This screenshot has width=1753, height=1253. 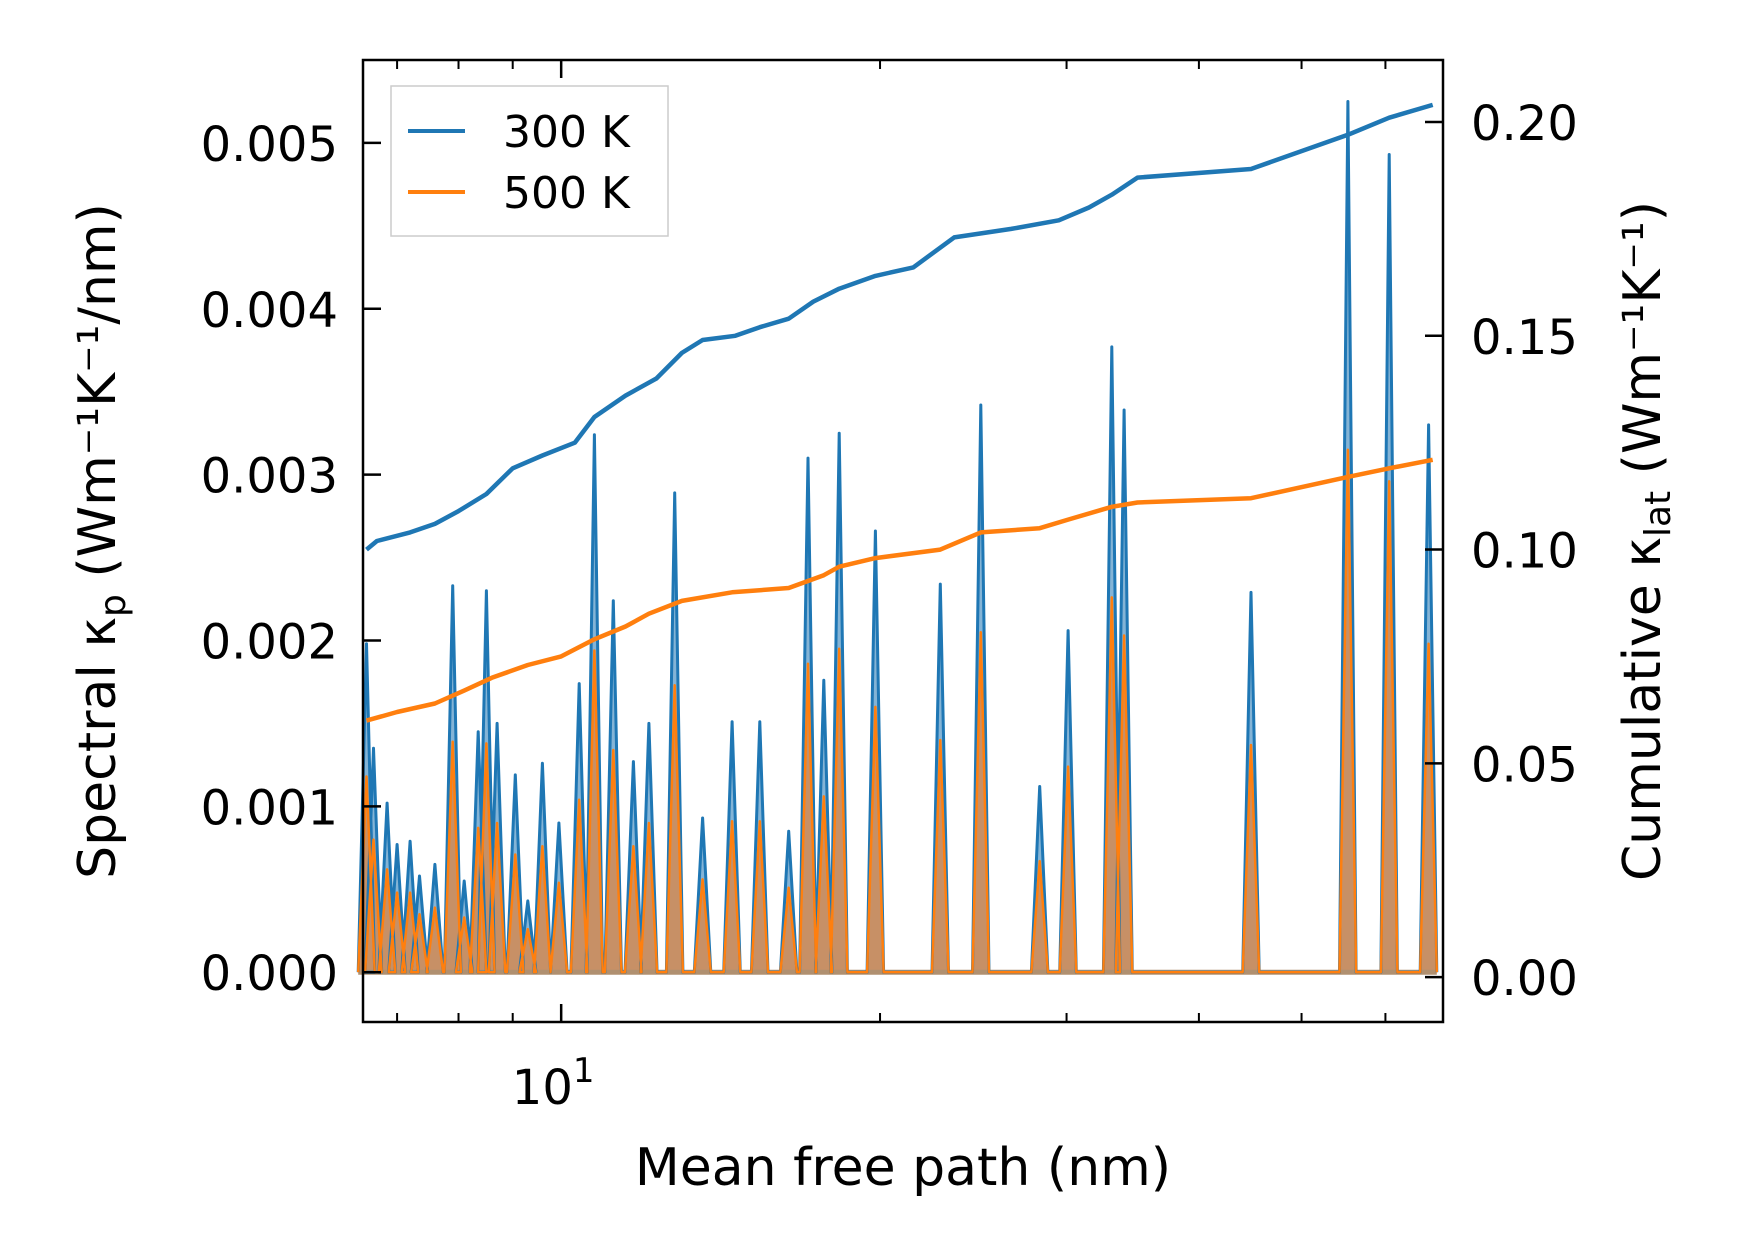 I want to click on legend-label-300k: 300 K, so click(x=567, y=132).